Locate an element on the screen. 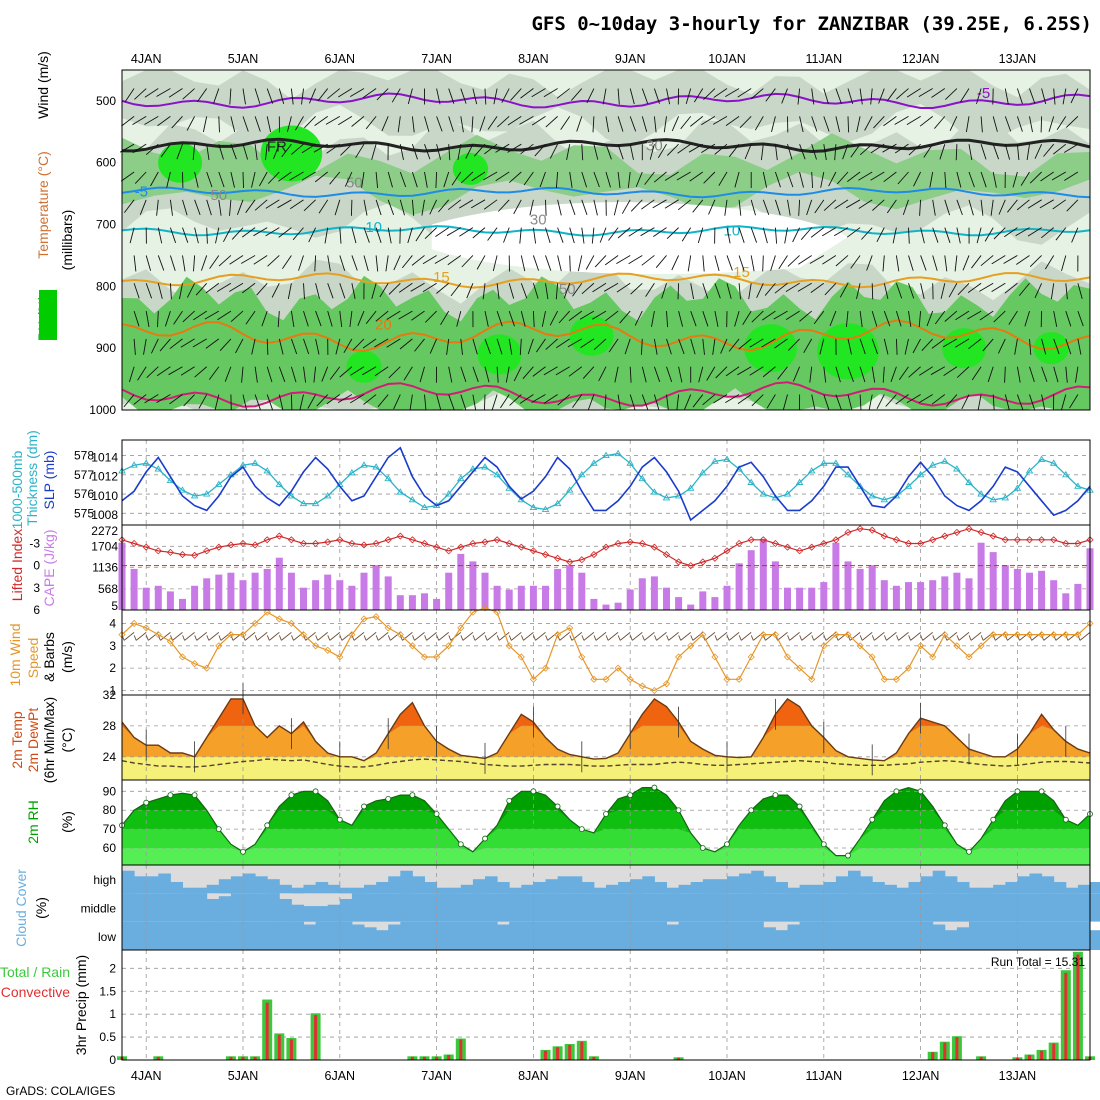 The image size is (1100, 1100). rh-marker is located at coordinates (509, 800).